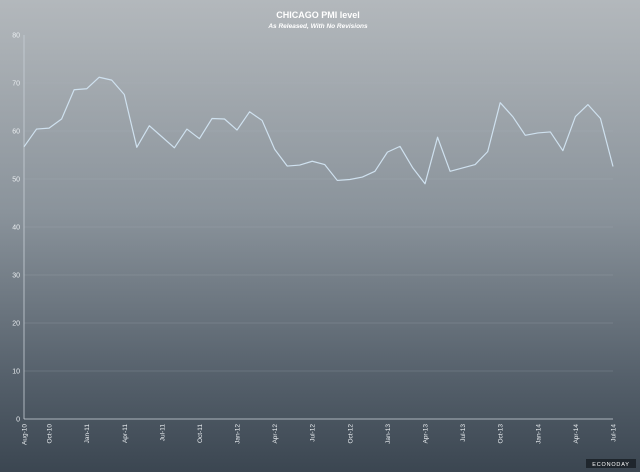 The width and height of the screenshot is (640, 472). I want to click on chart-title: CHICAGO PMI level, so click(318, 15).